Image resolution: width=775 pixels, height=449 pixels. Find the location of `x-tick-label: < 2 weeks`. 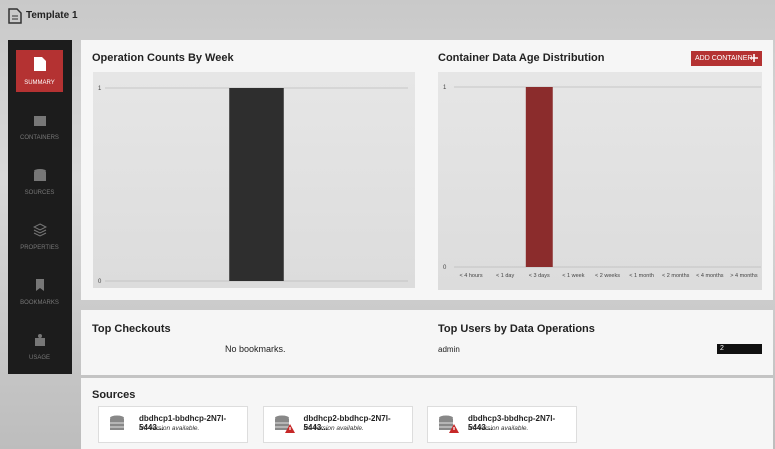

x-tick-label: < 2 weeks is located at coordinates (607, 276).